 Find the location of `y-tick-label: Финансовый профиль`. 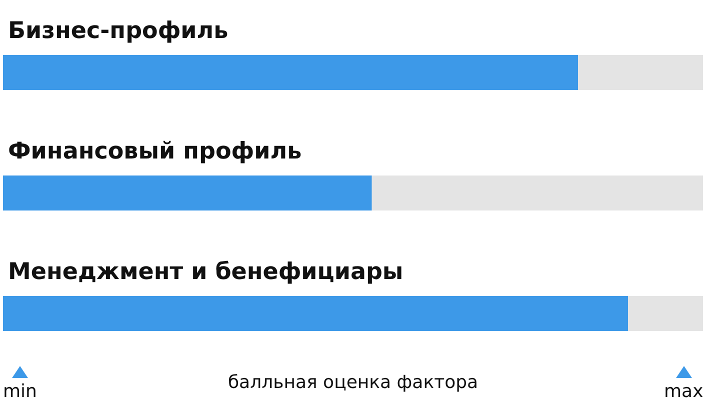

y-tick-label: Финансовый профиль is located at coordinates (155, 151).